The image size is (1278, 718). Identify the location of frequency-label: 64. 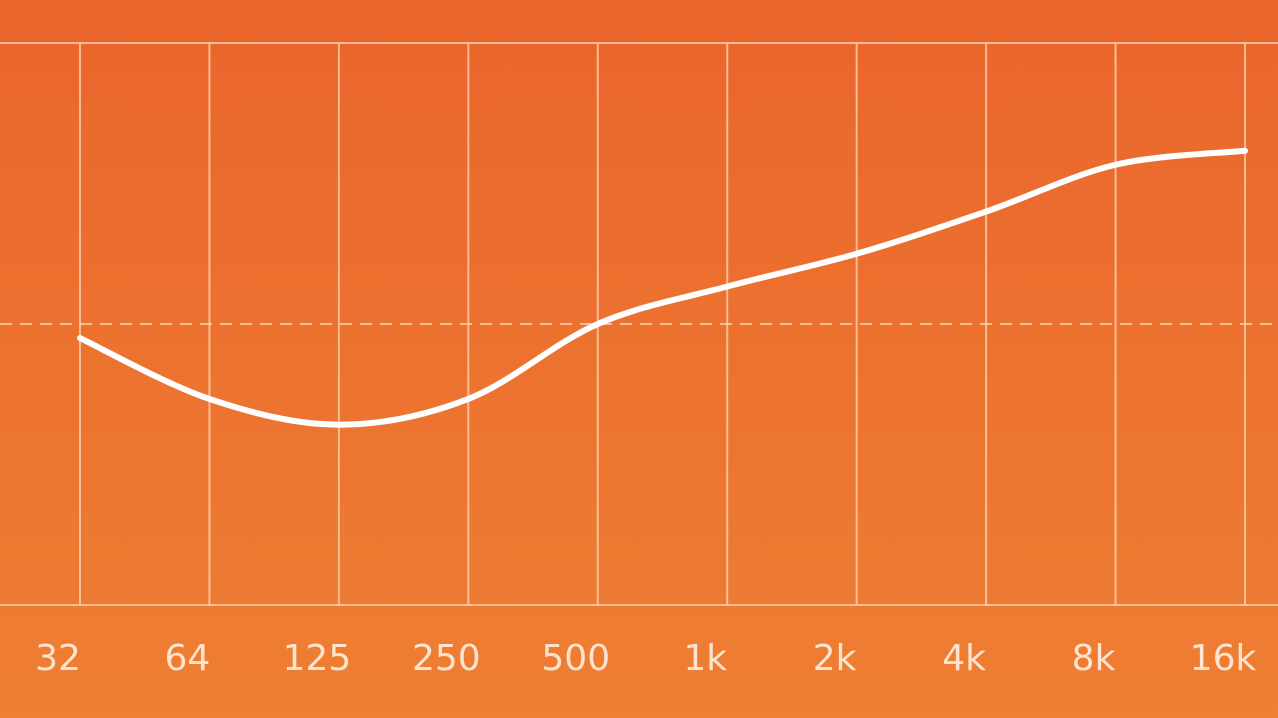
(188, 658).